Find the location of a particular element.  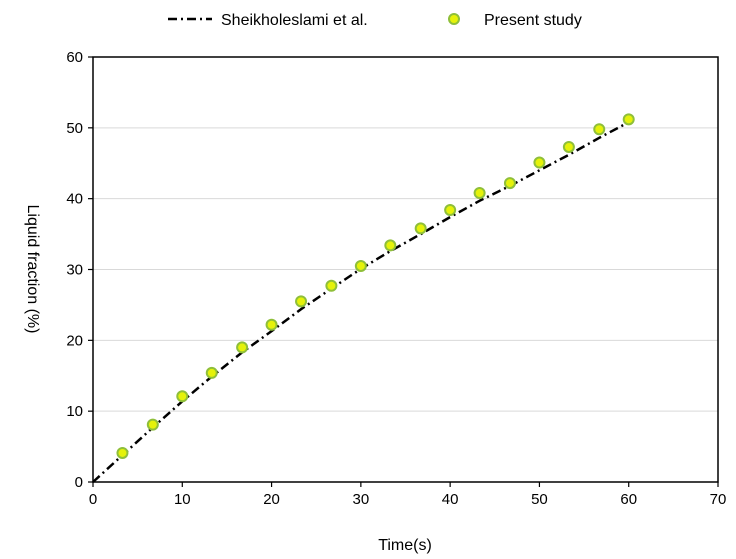

x-tick-label: 40 is located at coordinates (450, 499).